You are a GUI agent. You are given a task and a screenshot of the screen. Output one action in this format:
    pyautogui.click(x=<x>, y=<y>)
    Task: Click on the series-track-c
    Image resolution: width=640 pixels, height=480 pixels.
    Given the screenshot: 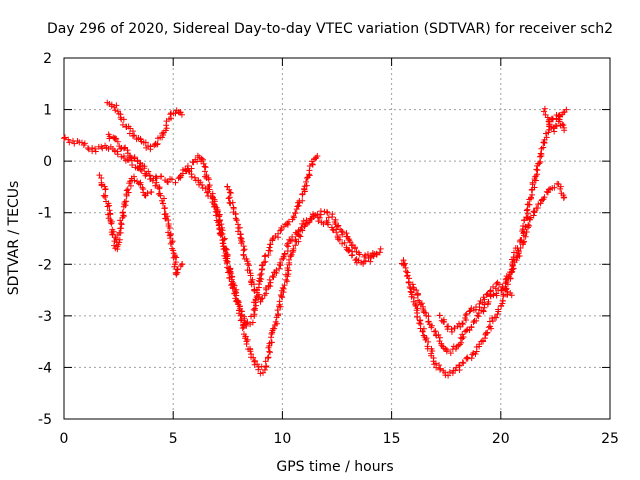 What is the action you would take?
    pyautogui.click(x=145, y=204)
    